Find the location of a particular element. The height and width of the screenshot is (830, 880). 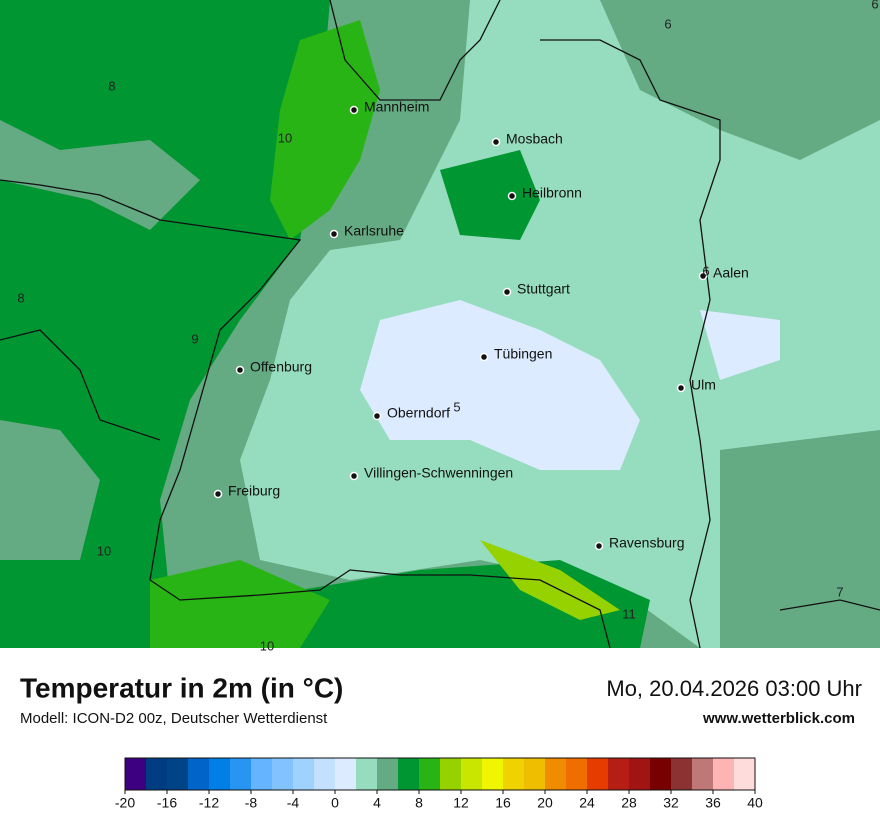

city-label: Mannheim is located at coordinates (396, 107).